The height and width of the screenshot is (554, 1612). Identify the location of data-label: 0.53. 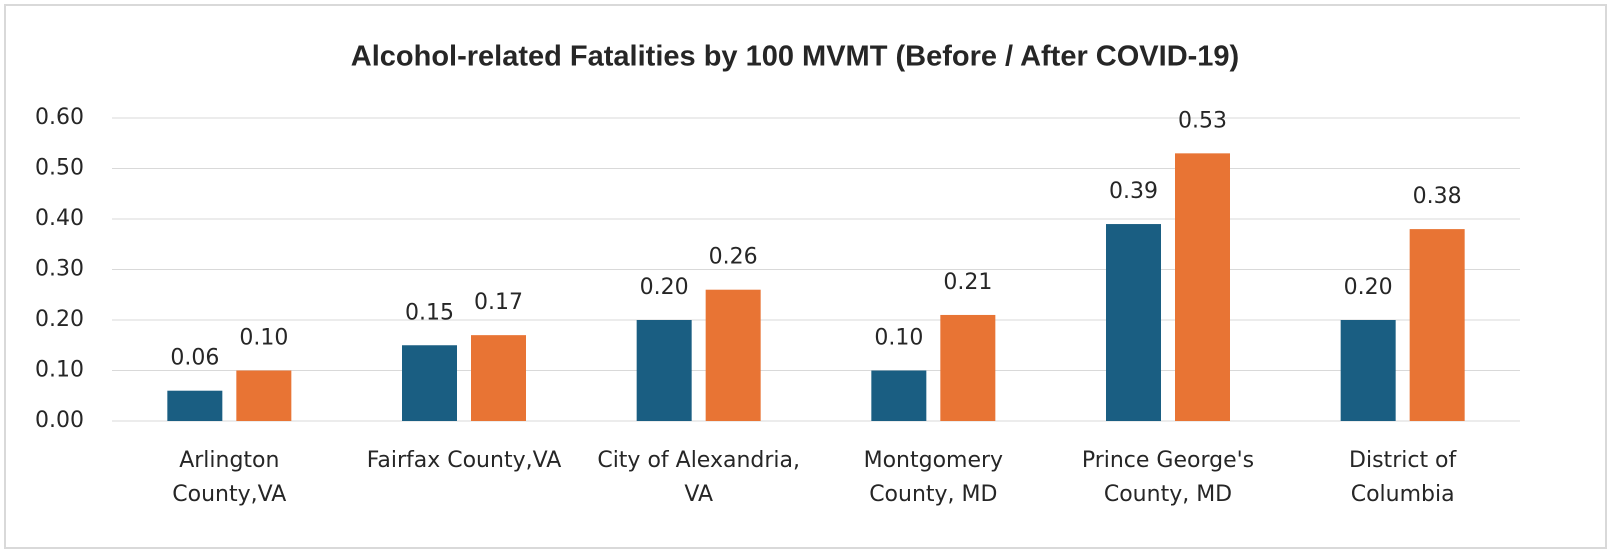
(1202, 120).